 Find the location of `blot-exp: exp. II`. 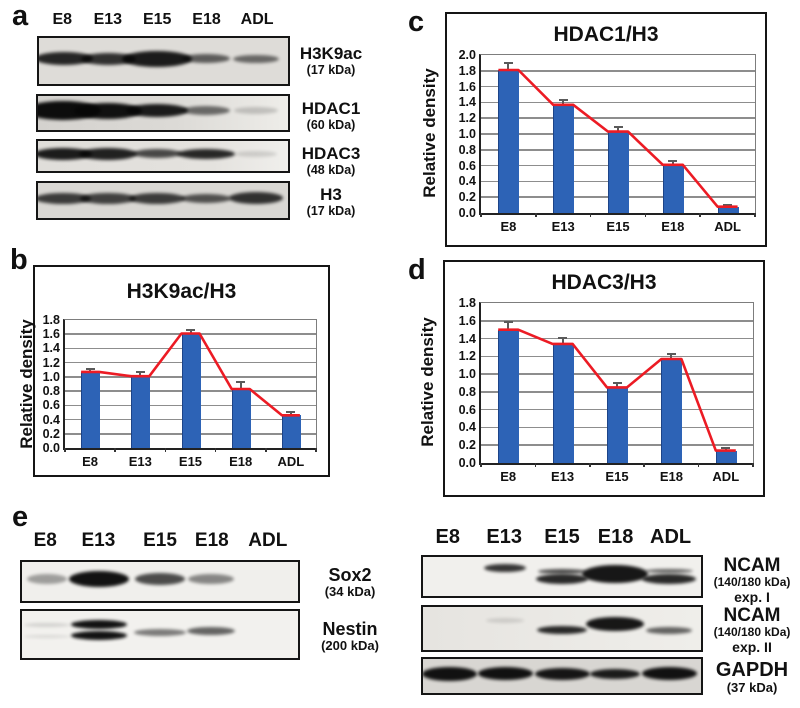

blot-exp: exp. II is located at coordinates (752, 646).